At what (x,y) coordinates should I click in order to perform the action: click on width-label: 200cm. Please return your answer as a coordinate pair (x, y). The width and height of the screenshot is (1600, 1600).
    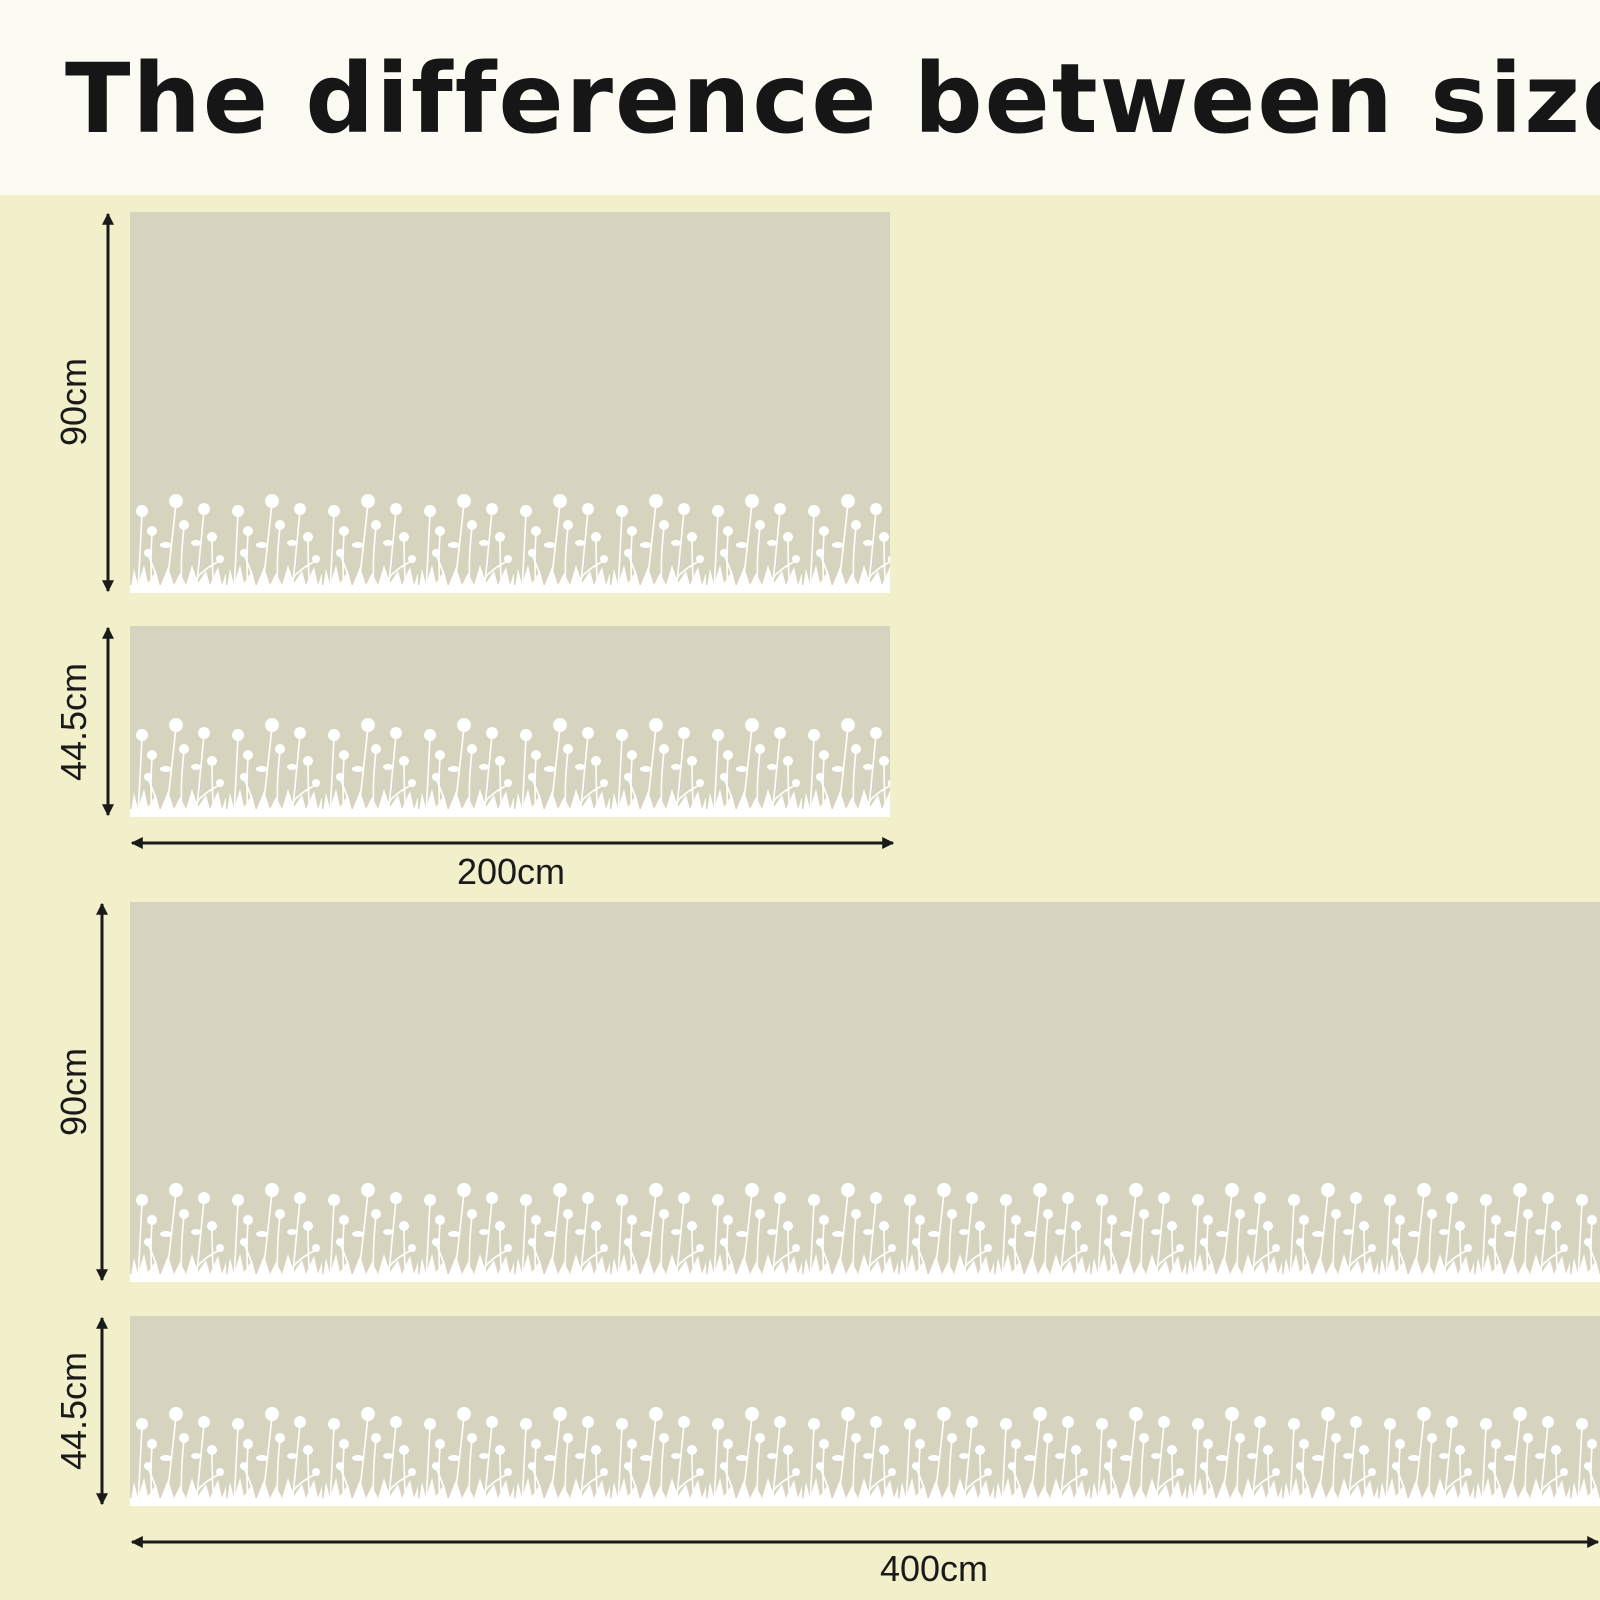
    Looking at the image, I should click on (511, 871).